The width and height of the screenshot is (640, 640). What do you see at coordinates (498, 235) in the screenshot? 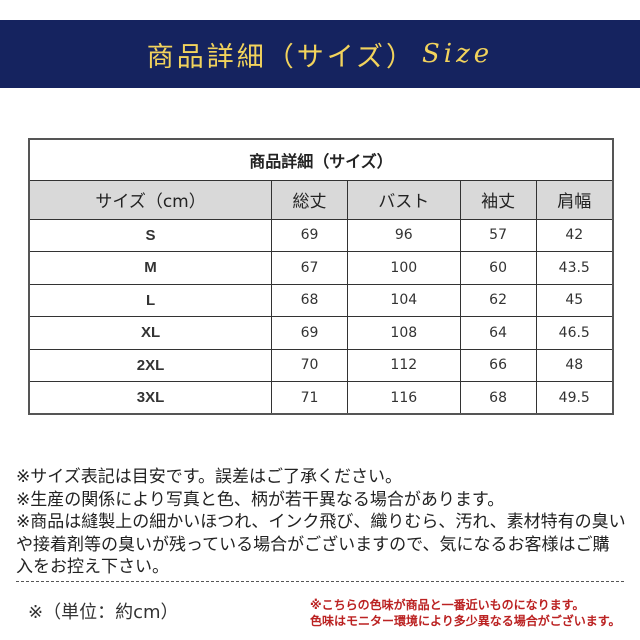
I see `table-cell: 57` at bounding box center [498, 235].